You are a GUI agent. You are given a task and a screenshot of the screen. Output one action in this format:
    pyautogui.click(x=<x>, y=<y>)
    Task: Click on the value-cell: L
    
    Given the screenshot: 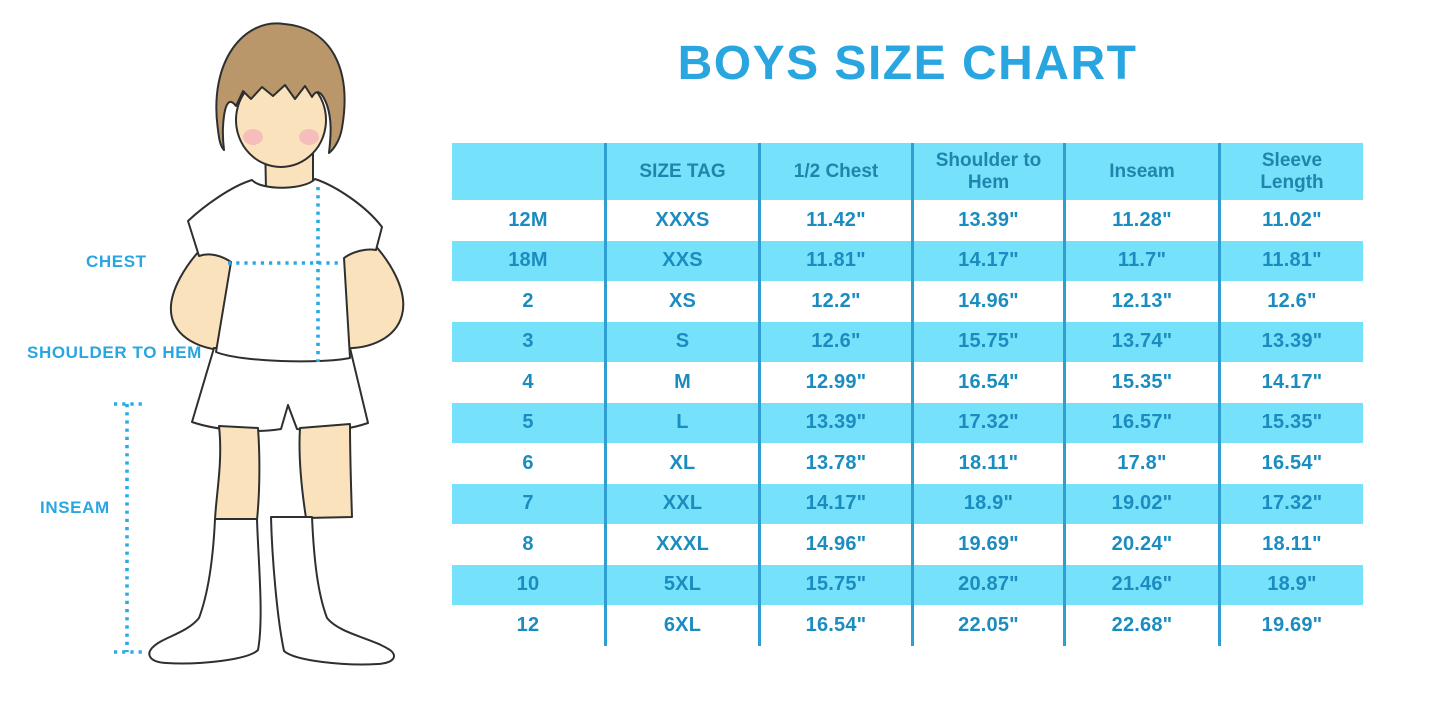 What is the action you would take?
    pyautogui.click(x=681, y=422)
    